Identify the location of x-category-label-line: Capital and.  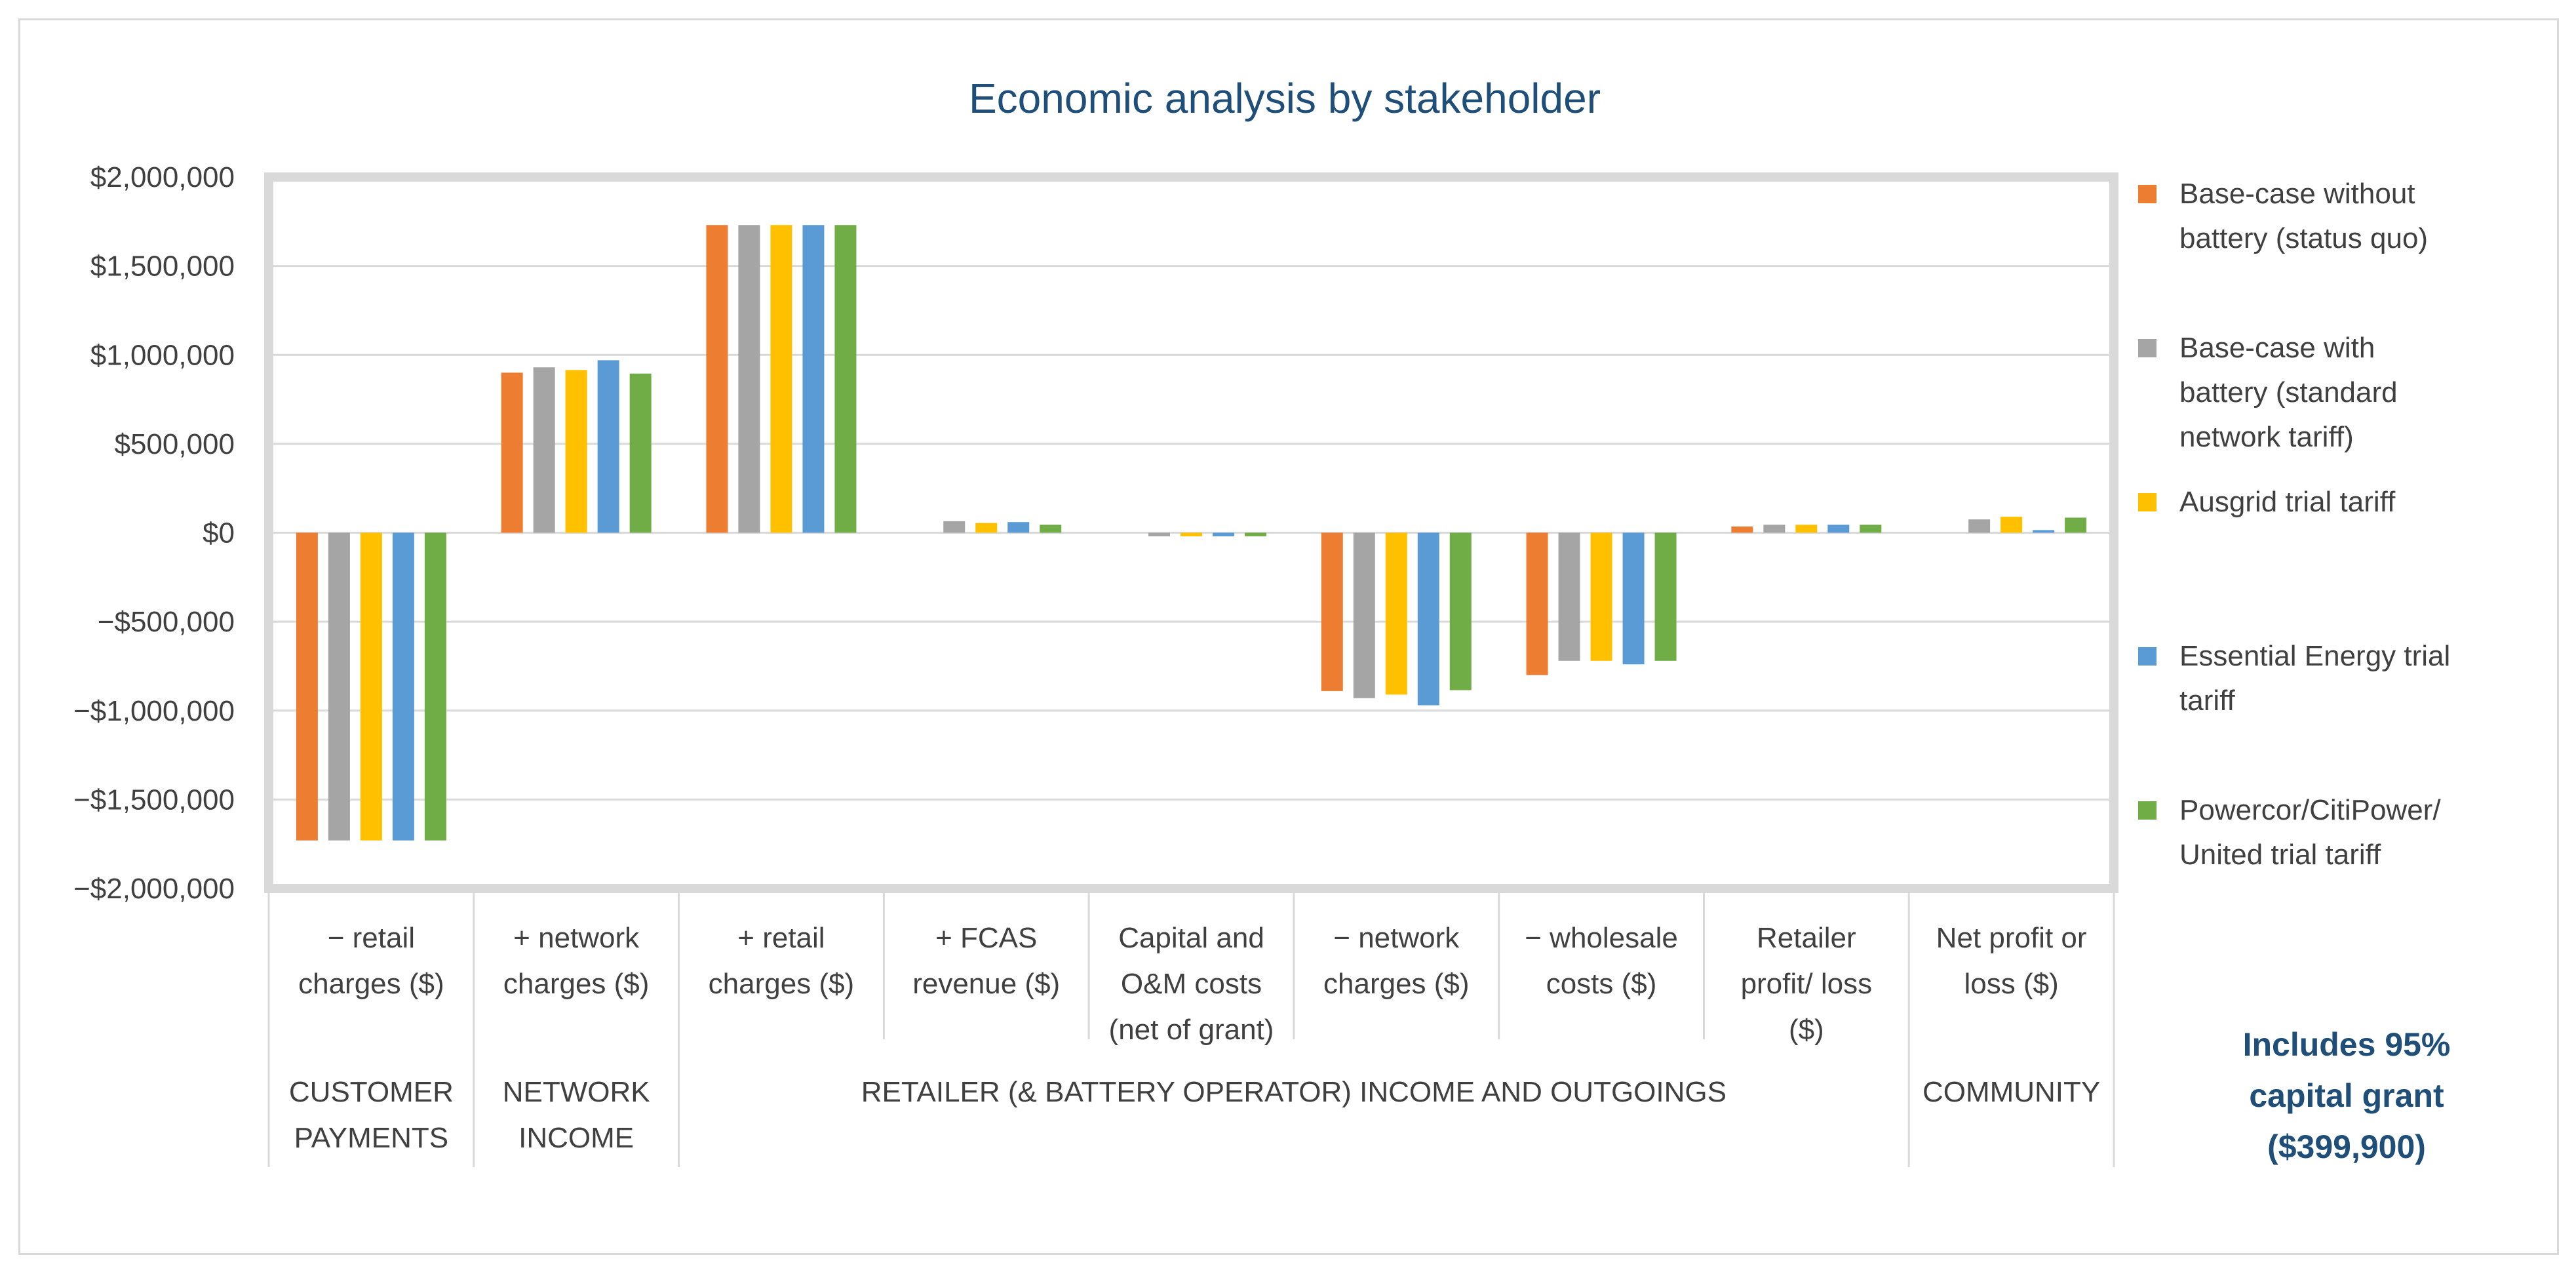
(1191, 938).